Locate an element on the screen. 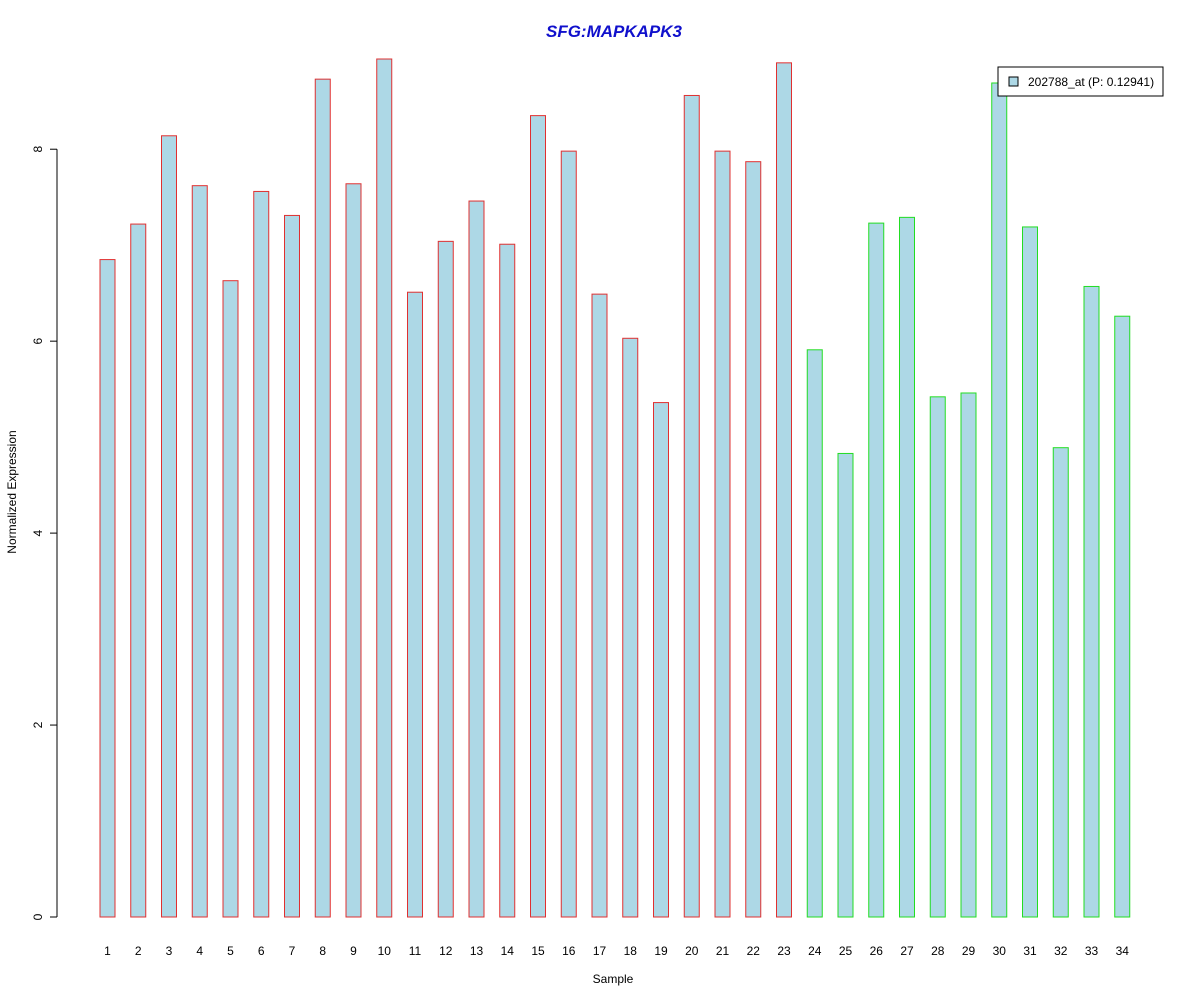 The height and width of the screenshot is (1000, 1200). legend-label: 202788_at (P: 0.12941) is located at coordinates (1091, 82).